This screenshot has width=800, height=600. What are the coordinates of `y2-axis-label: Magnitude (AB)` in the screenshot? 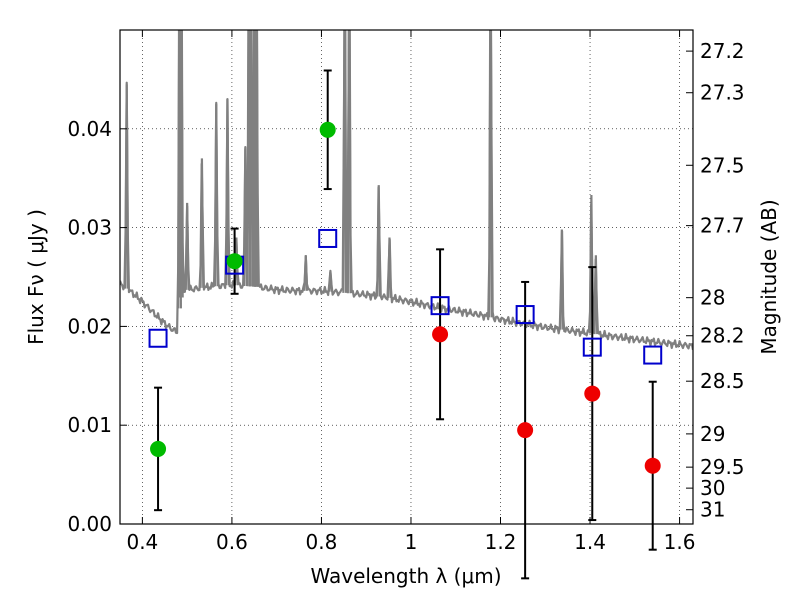 It's located at (769, 276).